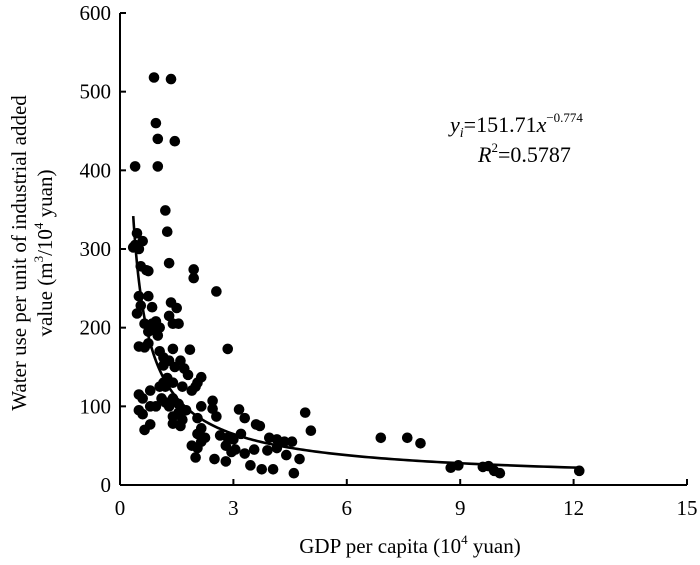 Image resolution: width=700 pixels, height=565 pixels. I want to click on equation-annotation: yi=151.71x−0.774, so click(515, 125).